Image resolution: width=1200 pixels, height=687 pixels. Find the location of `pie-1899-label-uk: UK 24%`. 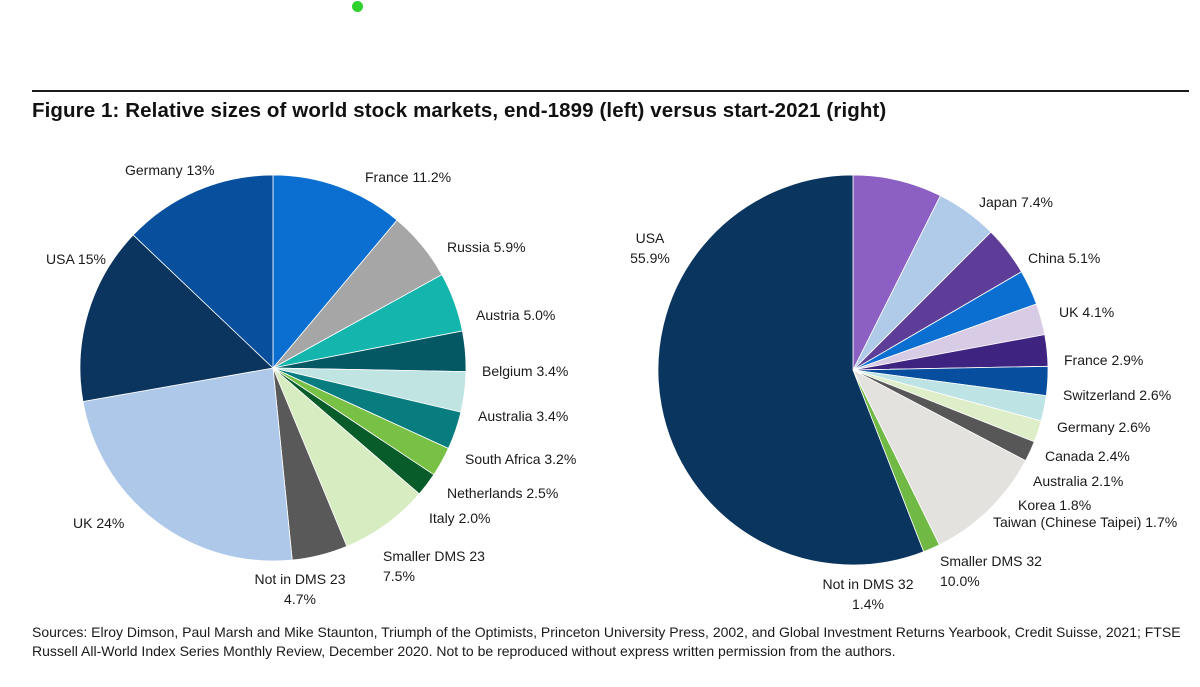

pie-1899-label-uk: UK 24% is located at coordinates (98, 523).